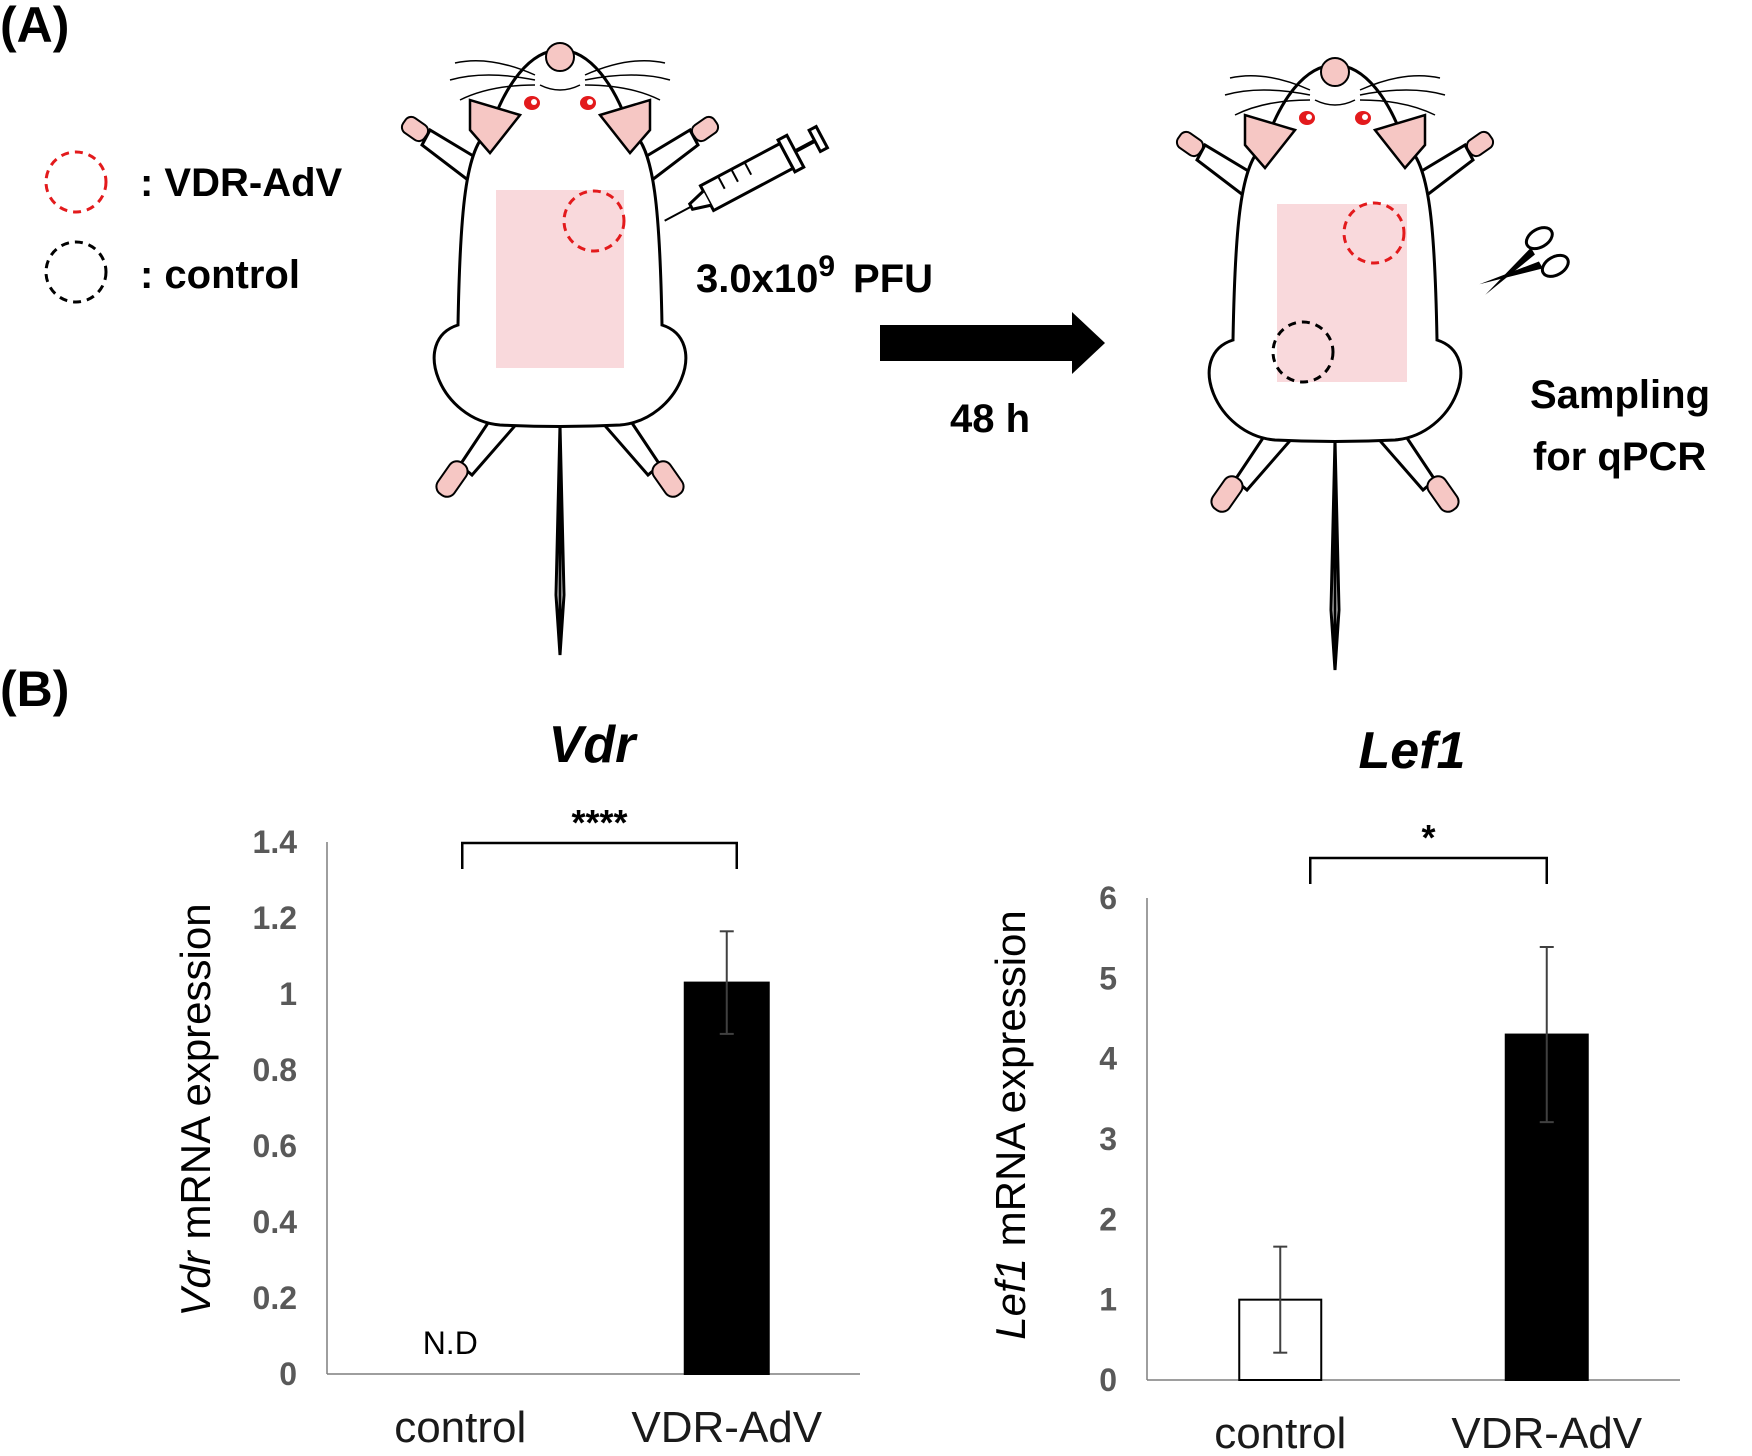 This screenshot has width=1752, height=1456. I want to click on y-axis-label-gene: Lef1, so click(1010, 1299).